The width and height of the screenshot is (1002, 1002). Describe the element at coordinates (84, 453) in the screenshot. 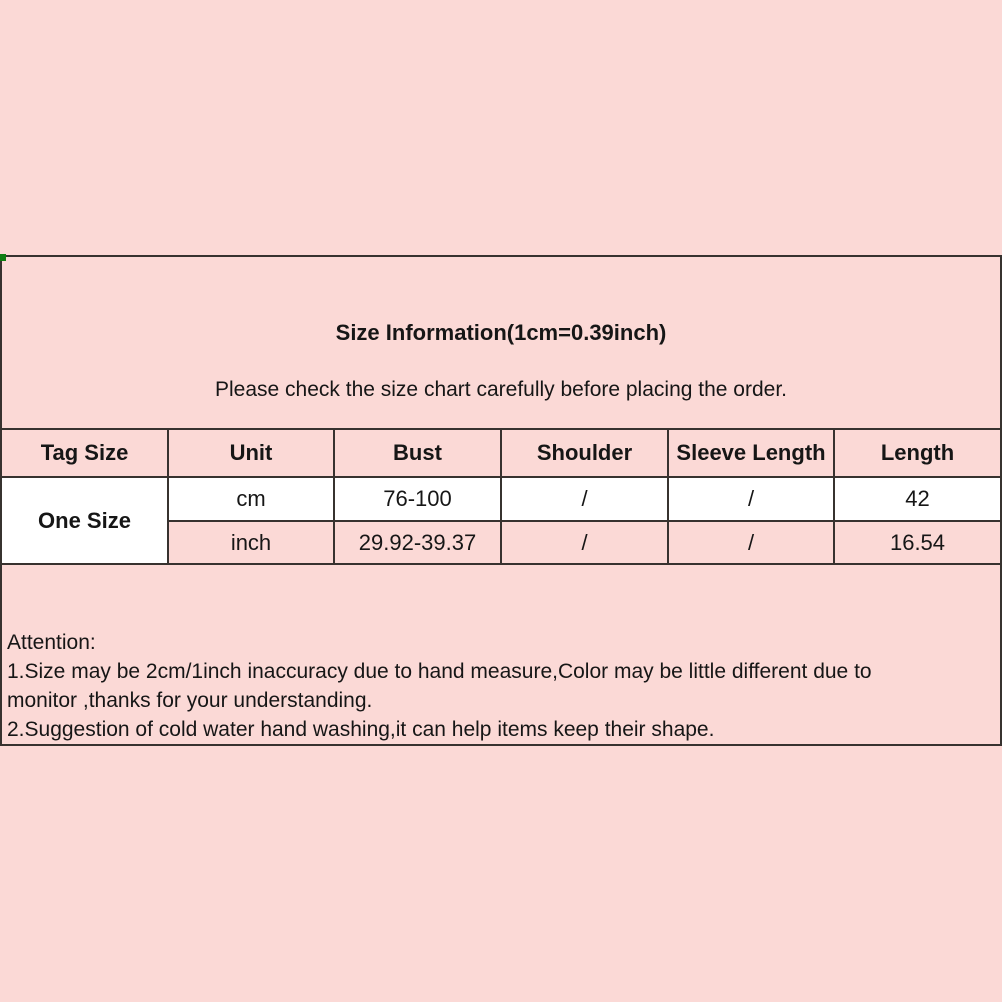

I see `header-cell-tag-size: Tag Size` at that location.